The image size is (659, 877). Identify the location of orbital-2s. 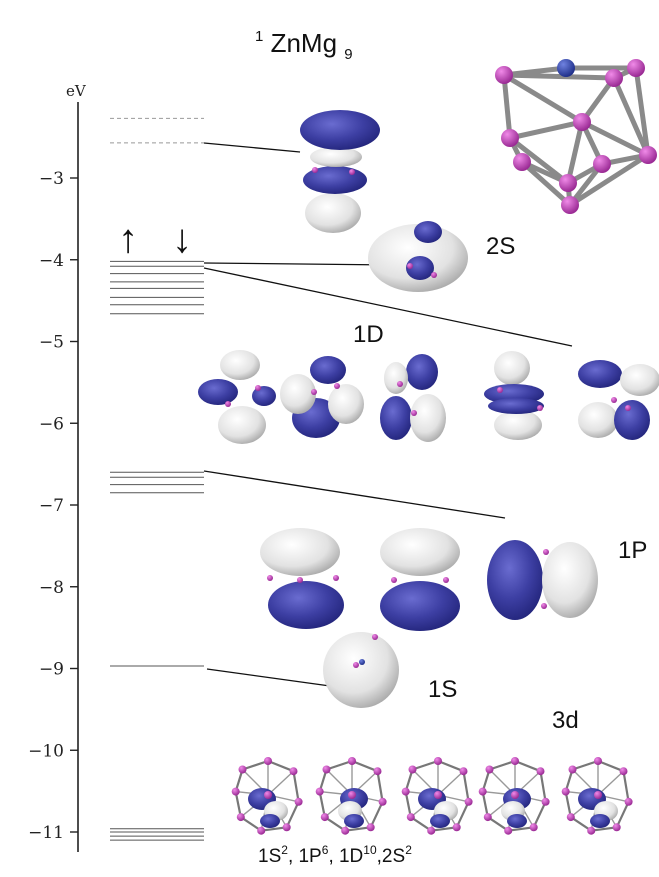
(418, 256).